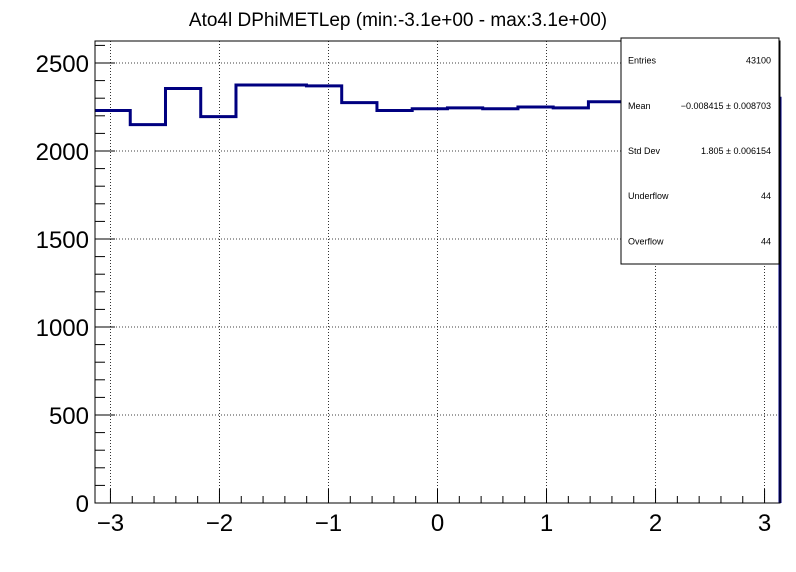  What do you see at coordinates (736, 151) in the screenshot?
I see `stats-value: 1.805 ± 0.006154` at bounding box center [736, 151].